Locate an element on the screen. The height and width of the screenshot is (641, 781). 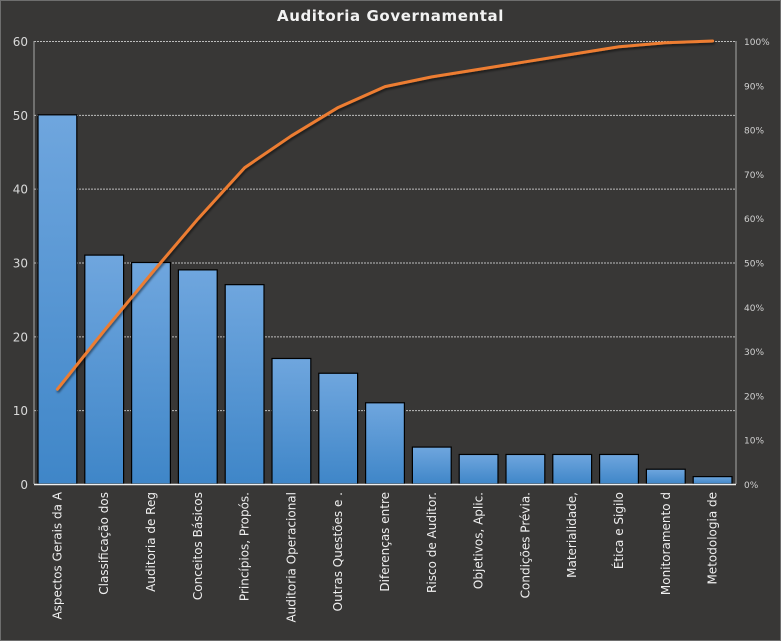
y-axis-left-ticks: 0 10 20 30 40 50 60 is located at coordinates (20, 263).